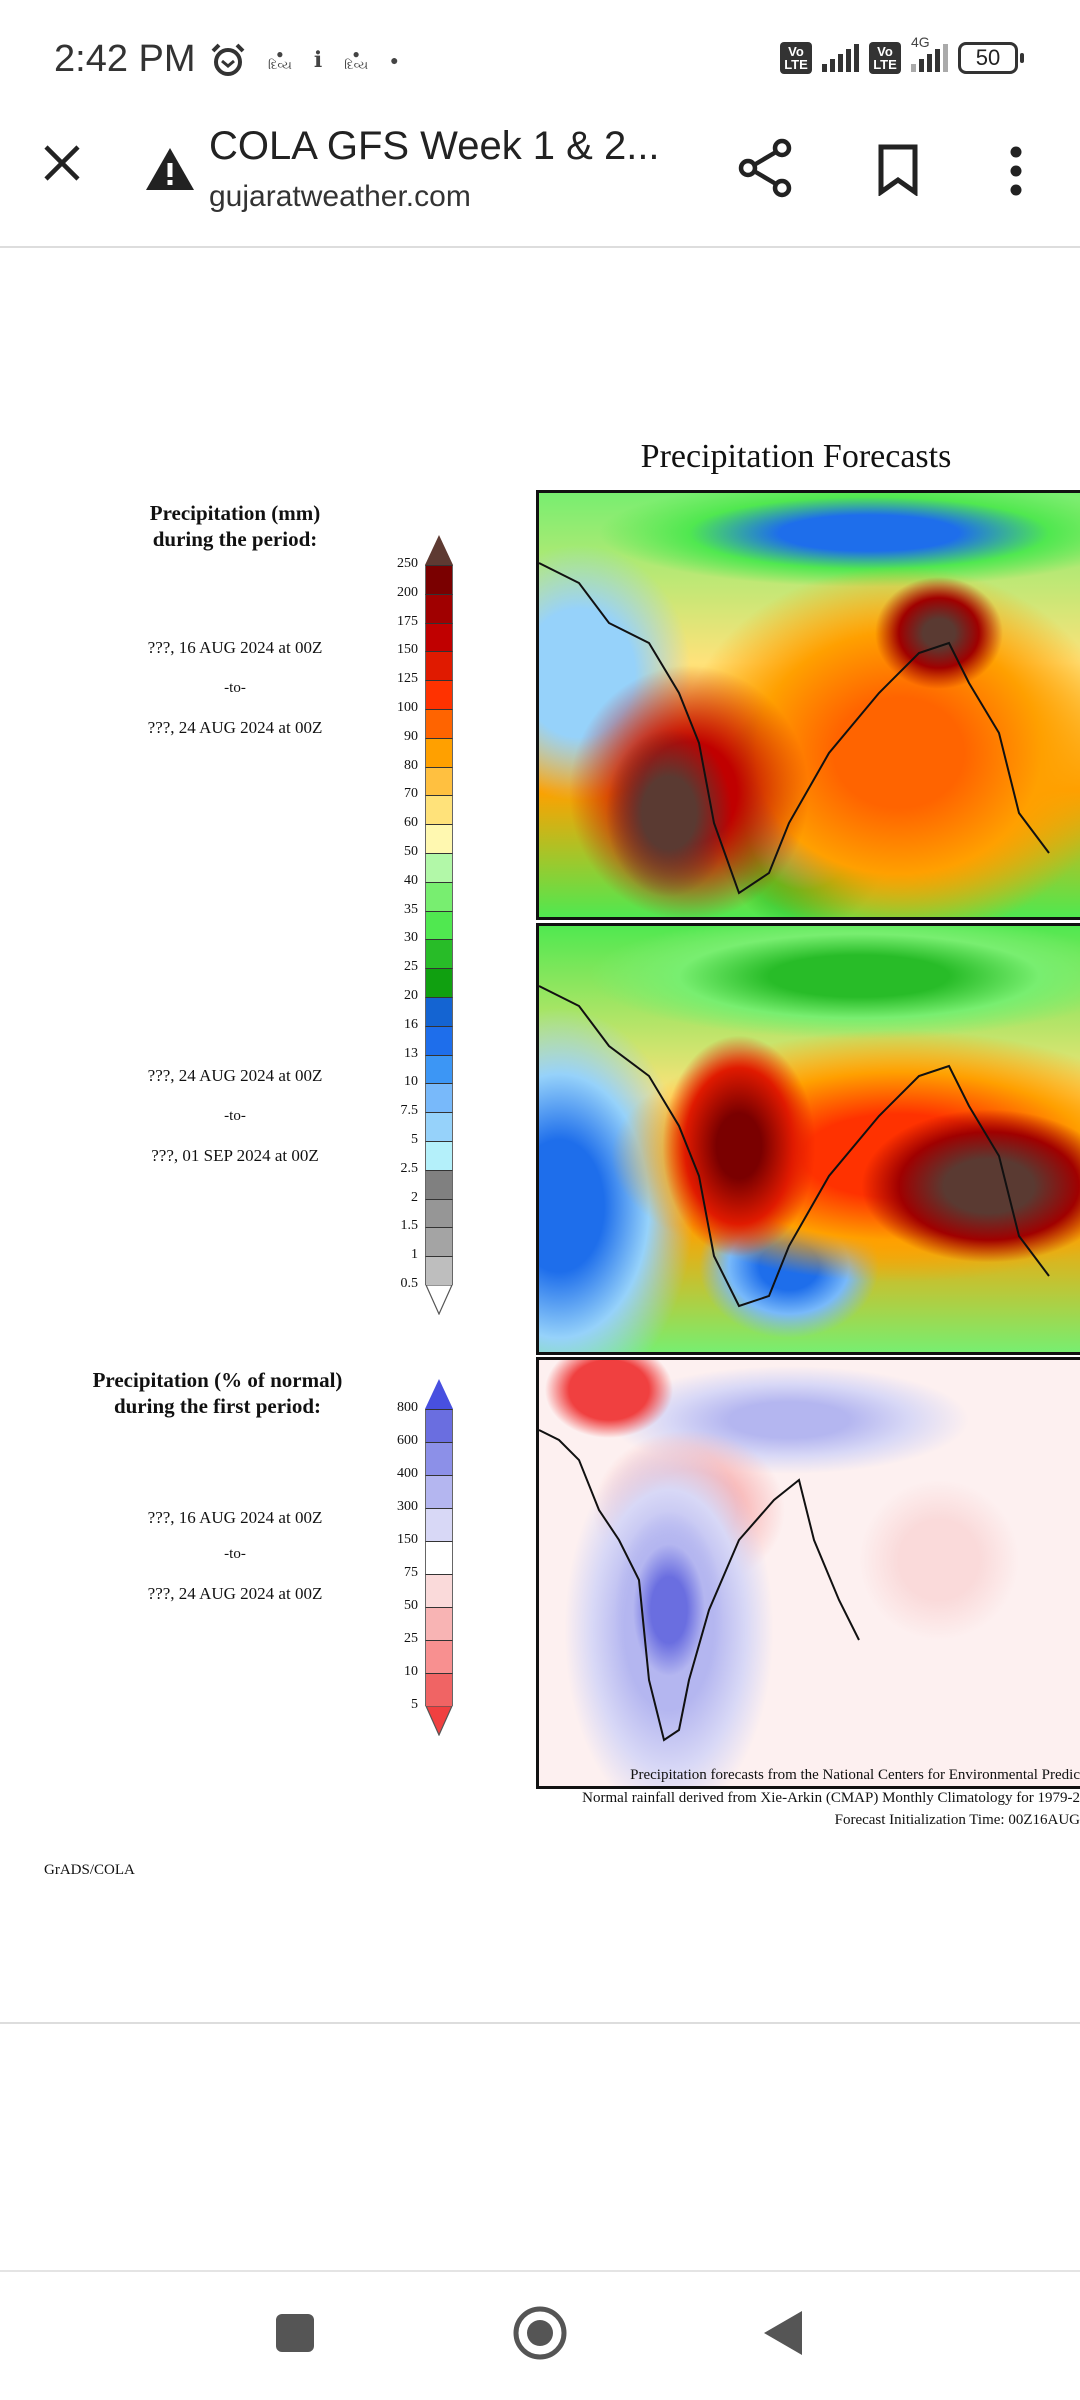  Describe the element at coordinates (407, 592) in the screenshot. I see `colorbar-tick-label: 200` at that location.